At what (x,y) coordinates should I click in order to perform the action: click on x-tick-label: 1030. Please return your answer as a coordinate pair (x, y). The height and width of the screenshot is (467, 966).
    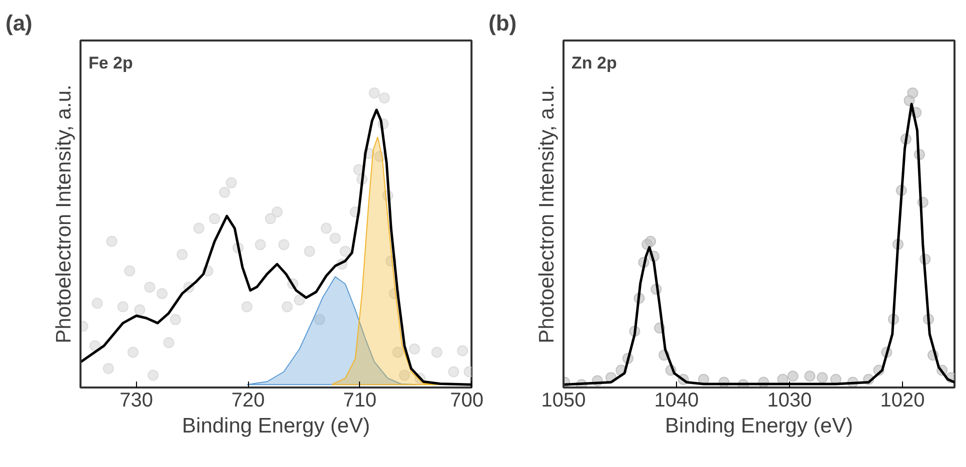
    Looking at the image, I should click on (789, 401).